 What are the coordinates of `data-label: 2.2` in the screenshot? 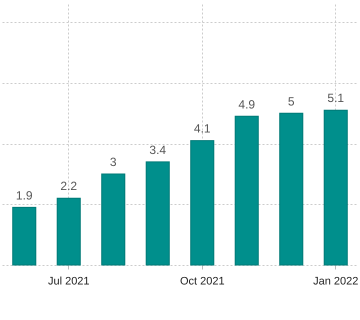 It's located at (69, 186).